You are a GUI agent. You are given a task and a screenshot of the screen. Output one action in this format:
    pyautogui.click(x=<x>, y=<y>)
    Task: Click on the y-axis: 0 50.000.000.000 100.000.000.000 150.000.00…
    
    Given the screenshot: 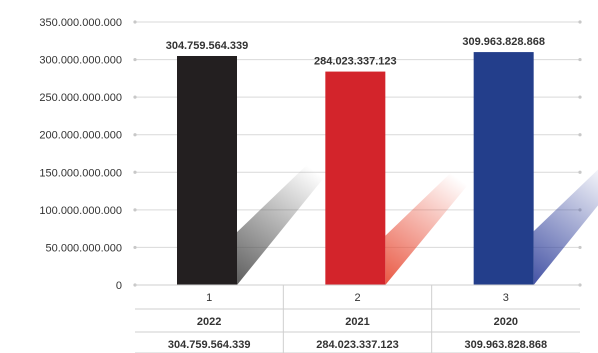 What is the action you would take?
    pyautogui.click(x=80, y=154)
    